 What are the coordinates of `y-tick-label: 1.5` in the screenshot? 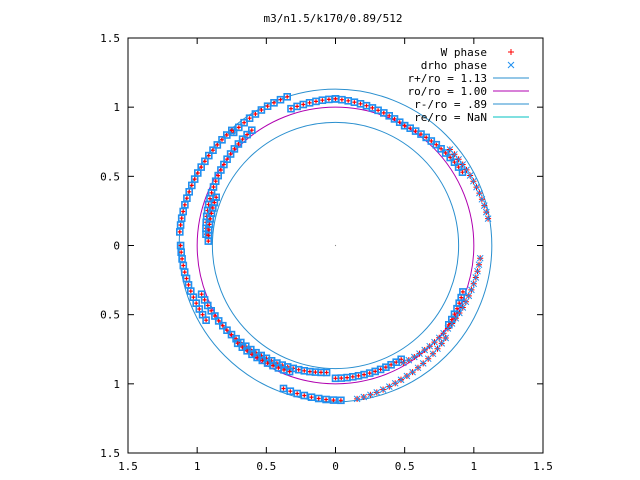 It's located at (110, 453).